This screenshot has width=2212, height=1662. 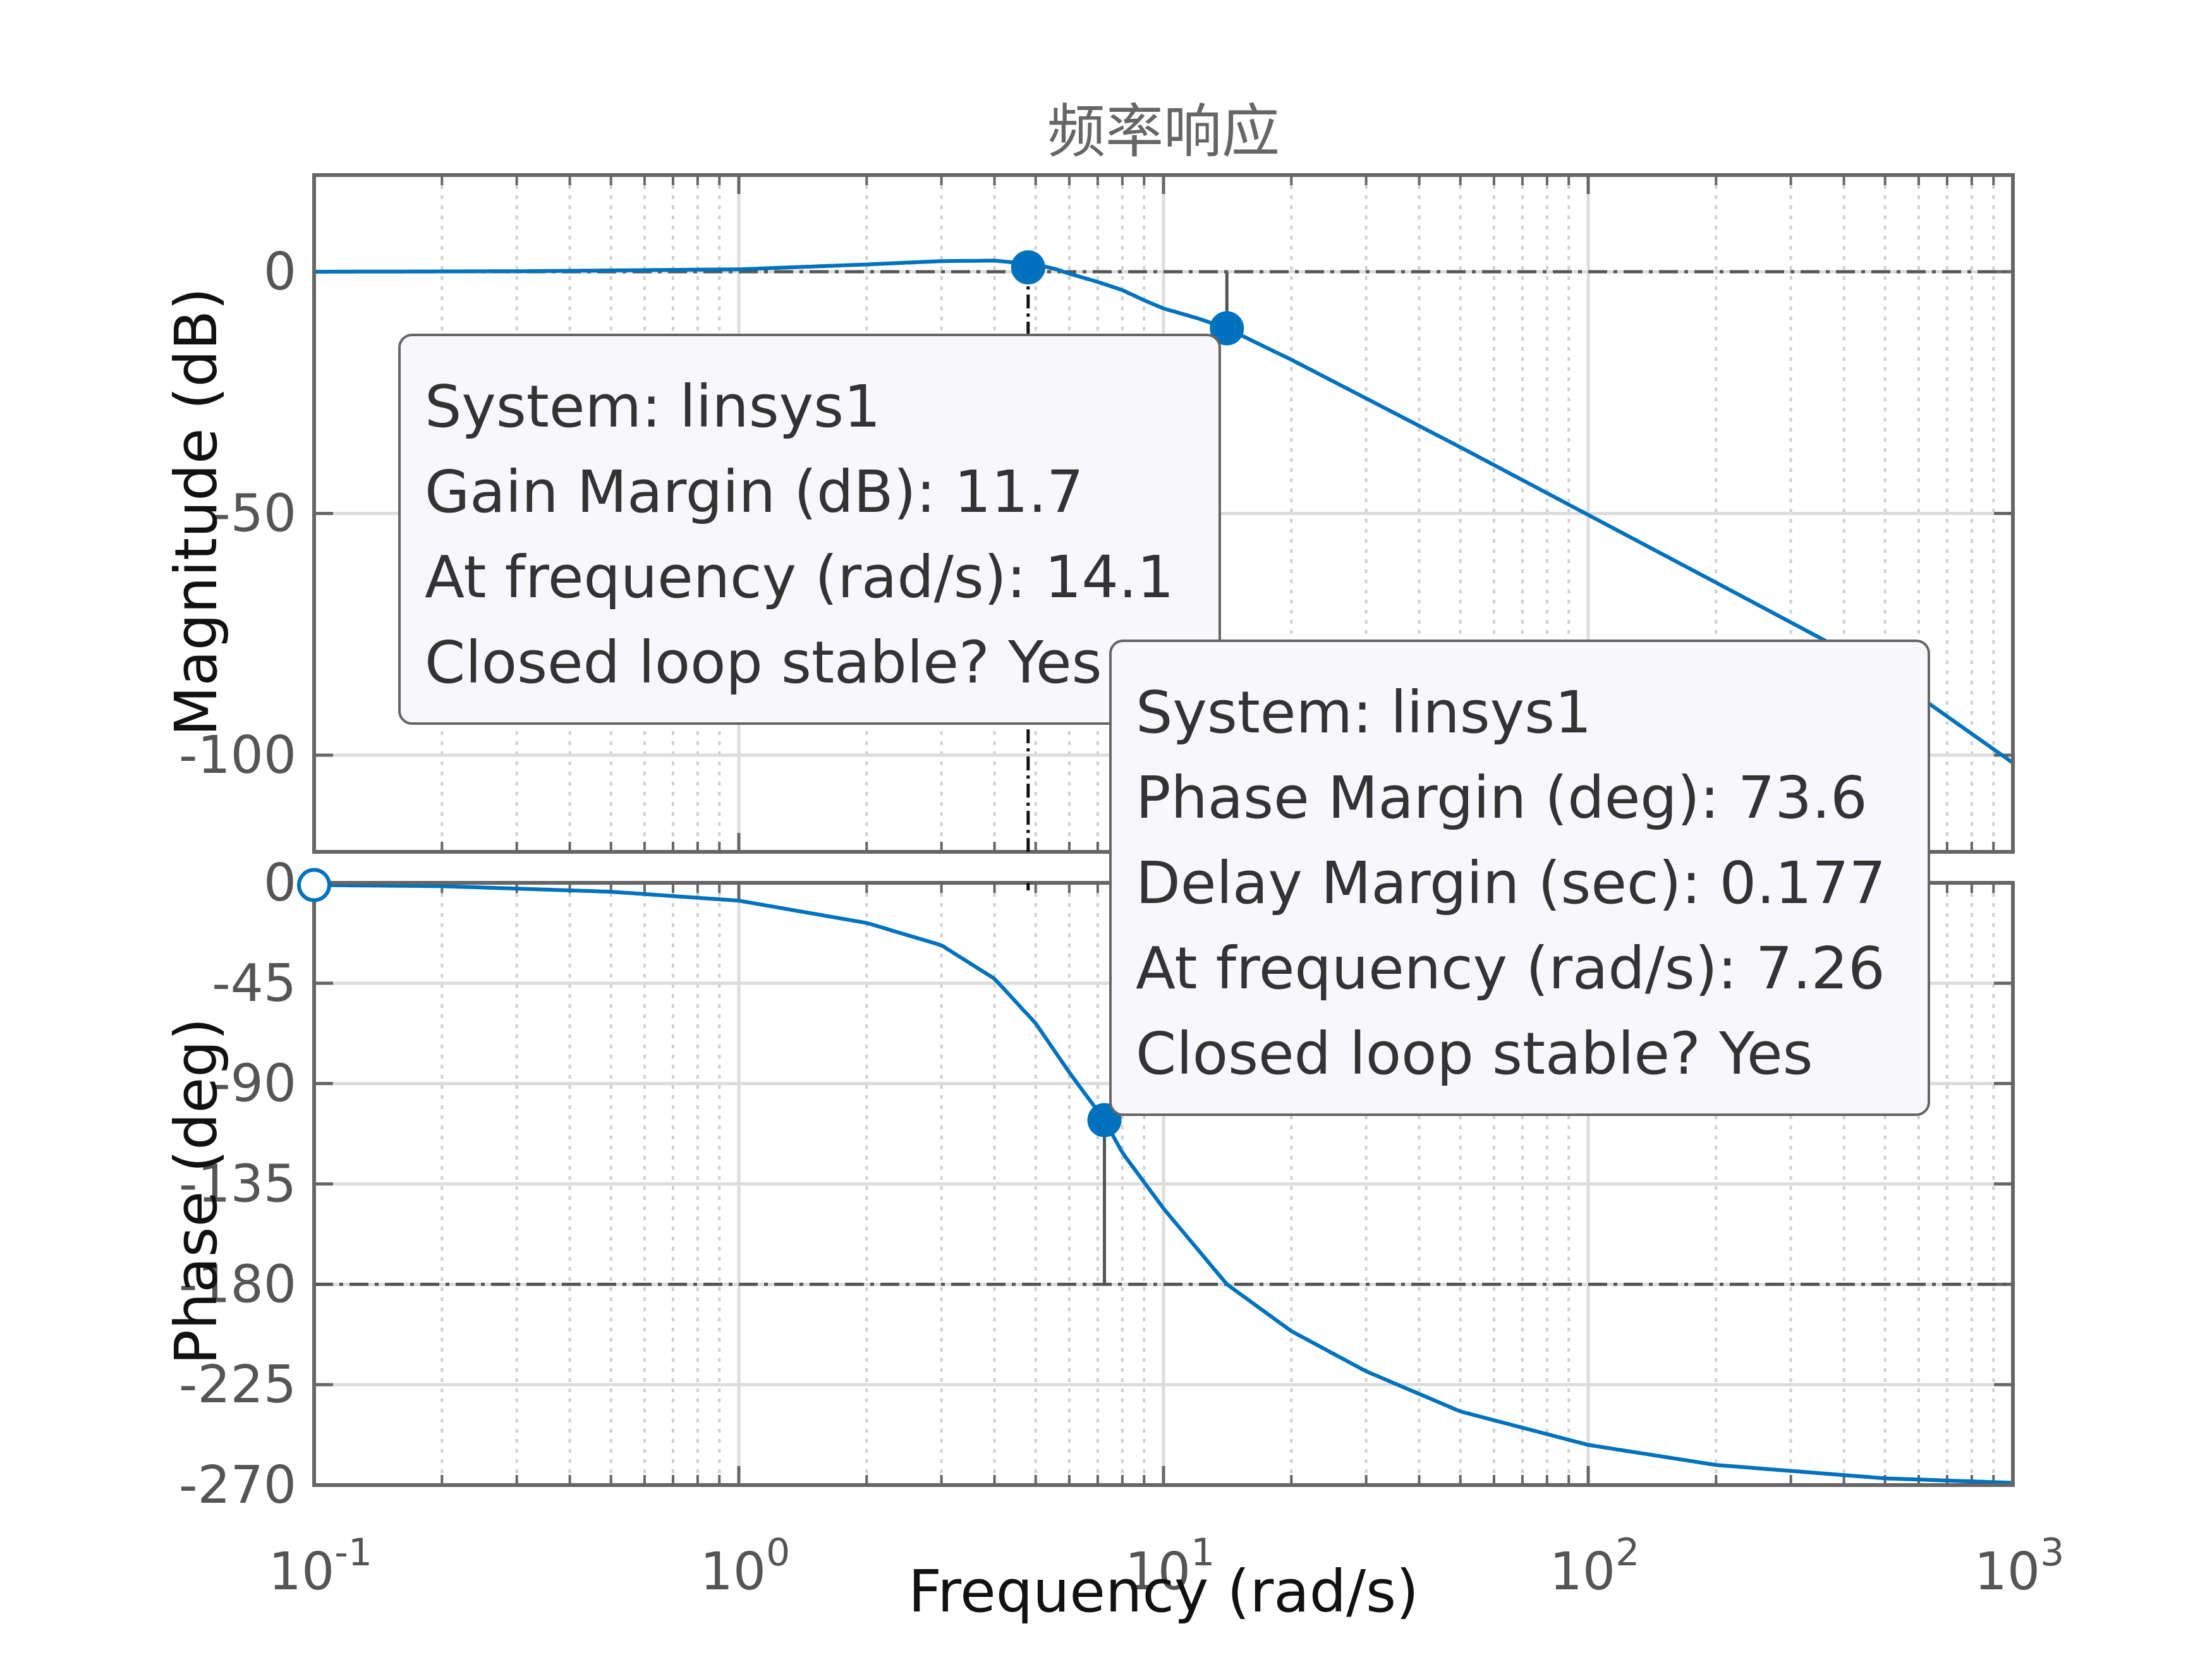 I want to click on gain-datatip-box, so click(x=809, y=529).